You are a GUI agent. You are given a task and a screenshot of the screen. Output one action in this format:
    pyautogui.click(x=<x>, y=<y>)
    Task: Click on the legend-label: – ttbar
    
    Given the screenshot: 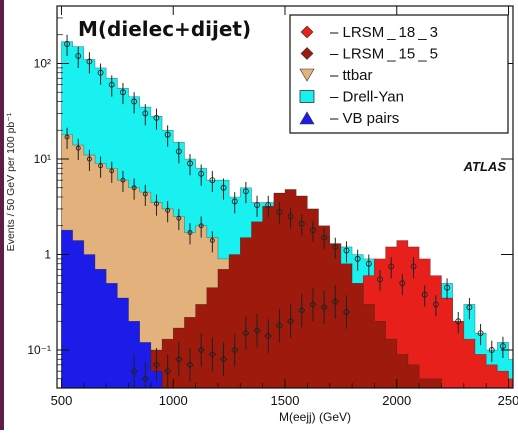 What is the action you would take?
    pyautogui.click(x=351, y=75)
    